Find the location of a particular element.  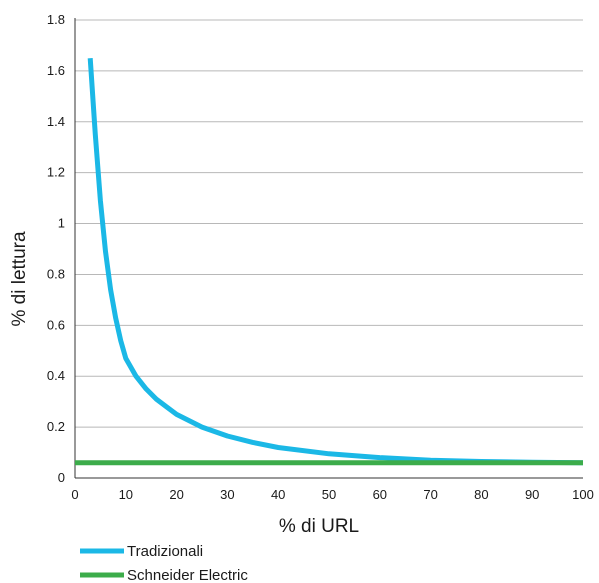

legend: Tradizionali Schneider Electric is located at coordinates (164, 563).